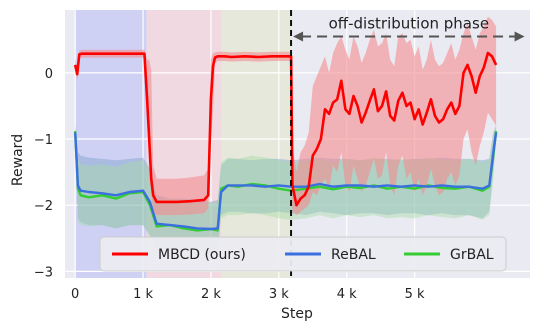 This screenshot has height=325, width=540. Describe the element at coordinates (43, 206) in the screenshot. I see `y-tick-label: −2` at that location.